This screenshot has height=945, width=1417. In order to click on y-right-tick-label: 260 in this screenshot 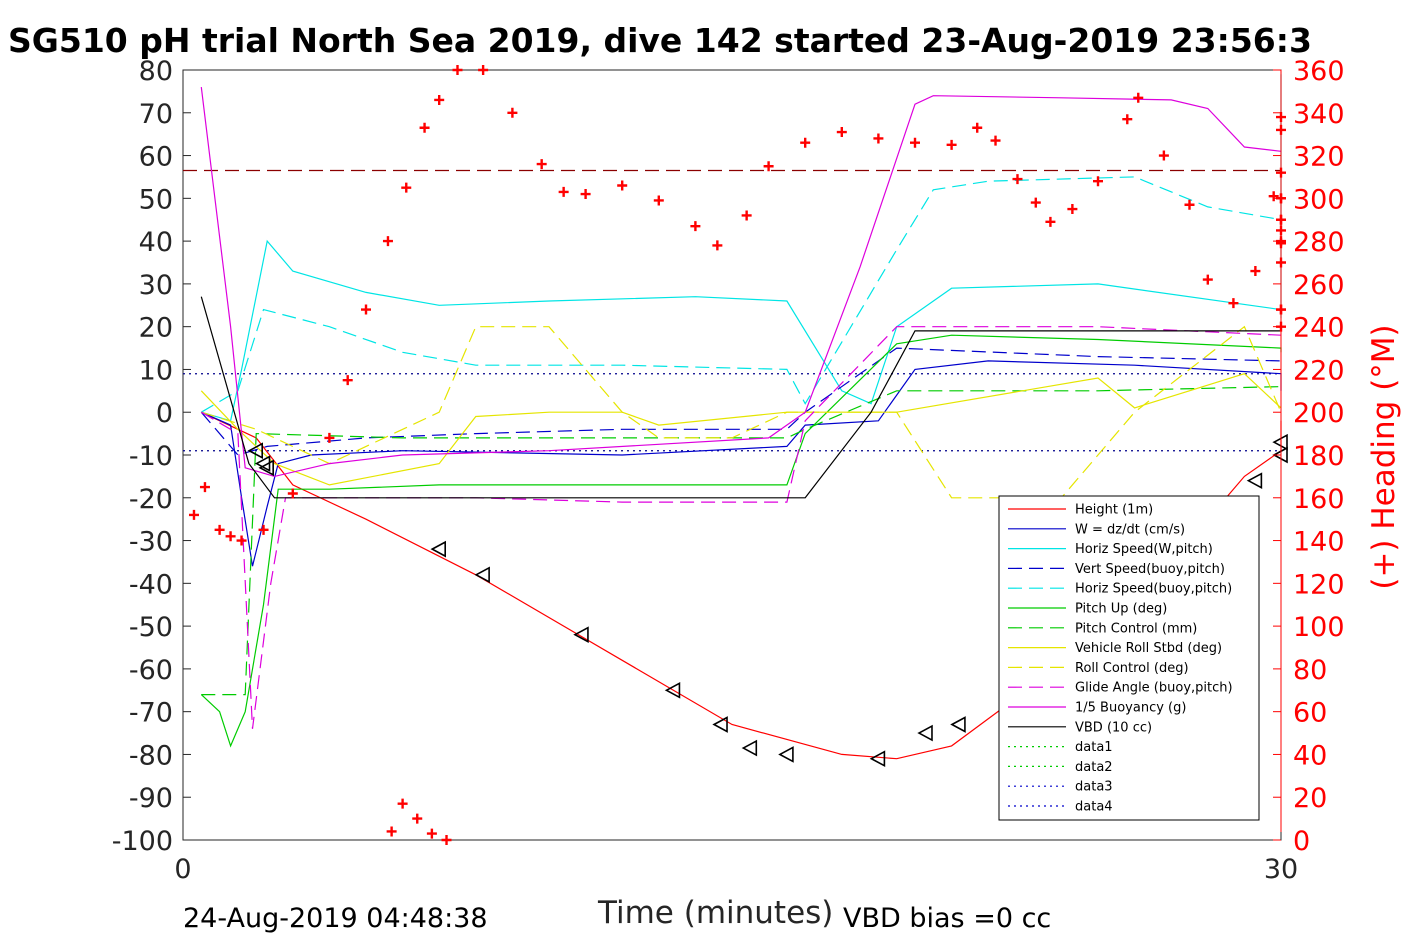, I will do `click(1319, 285)`.